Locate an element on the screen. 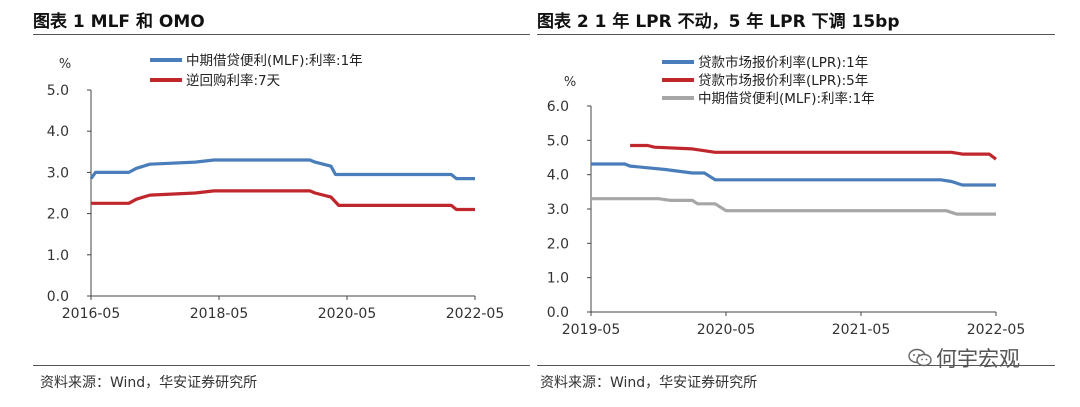  x-tick-label: 2016-05 is located at coordinates (91, 314).